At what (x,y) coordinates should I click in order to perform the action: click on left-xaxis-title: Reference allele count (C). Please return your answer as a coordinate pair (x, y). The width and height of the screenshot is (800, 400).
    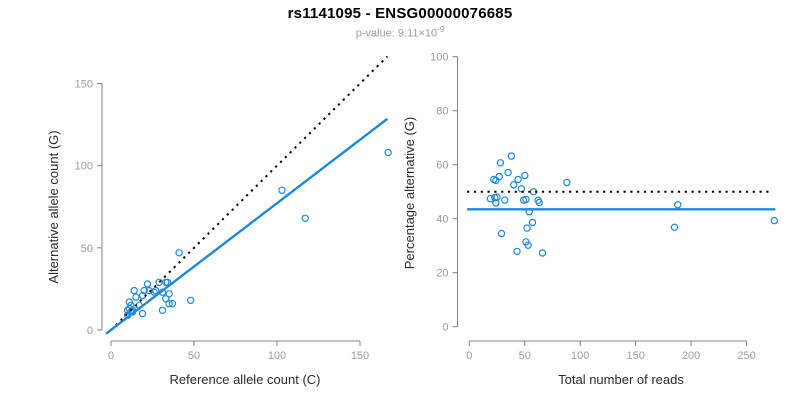
    Looking at the image, I should click on (244, 379).